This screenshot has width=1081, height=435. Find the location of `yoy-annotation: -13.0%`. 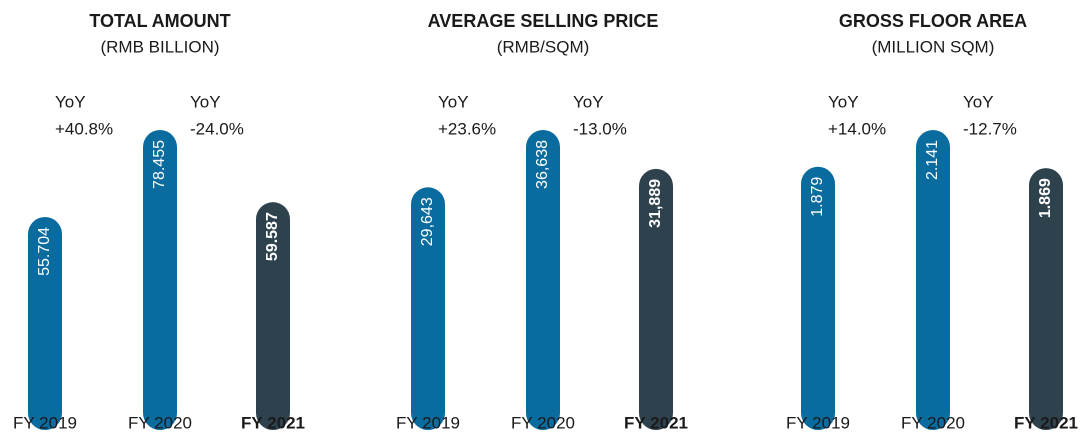

yoy-annotation: -13.0% is located at coordinates (600, 128).